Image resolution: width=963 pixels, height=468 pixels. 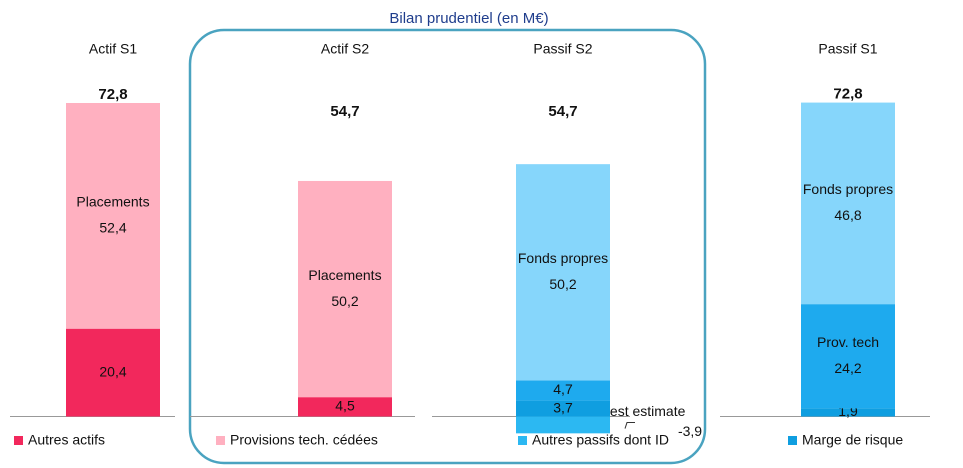 I want to click on leader-line, so click(x=629, y=425).